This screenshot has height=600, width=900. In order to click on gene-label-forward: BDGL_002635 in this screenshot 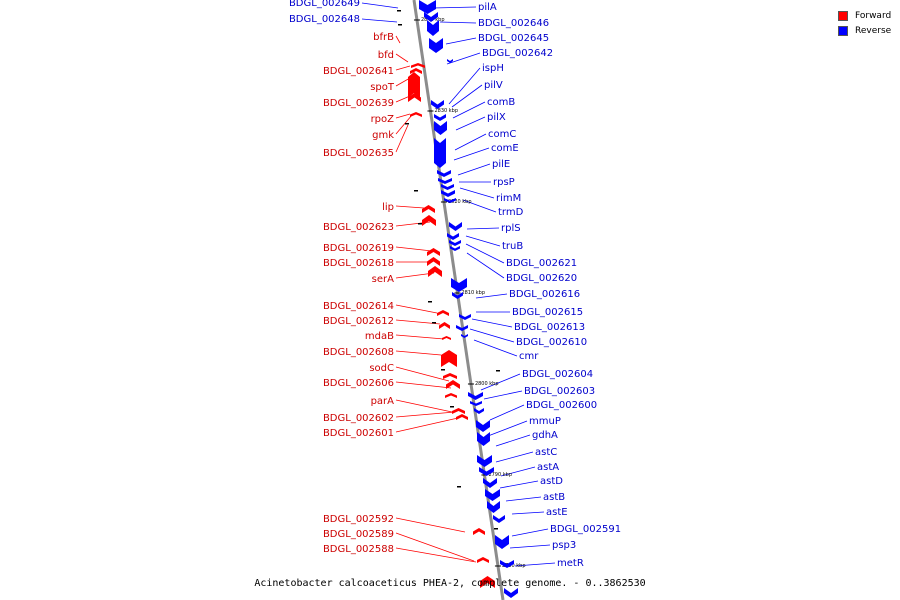, I will do `click(358, 153)`.